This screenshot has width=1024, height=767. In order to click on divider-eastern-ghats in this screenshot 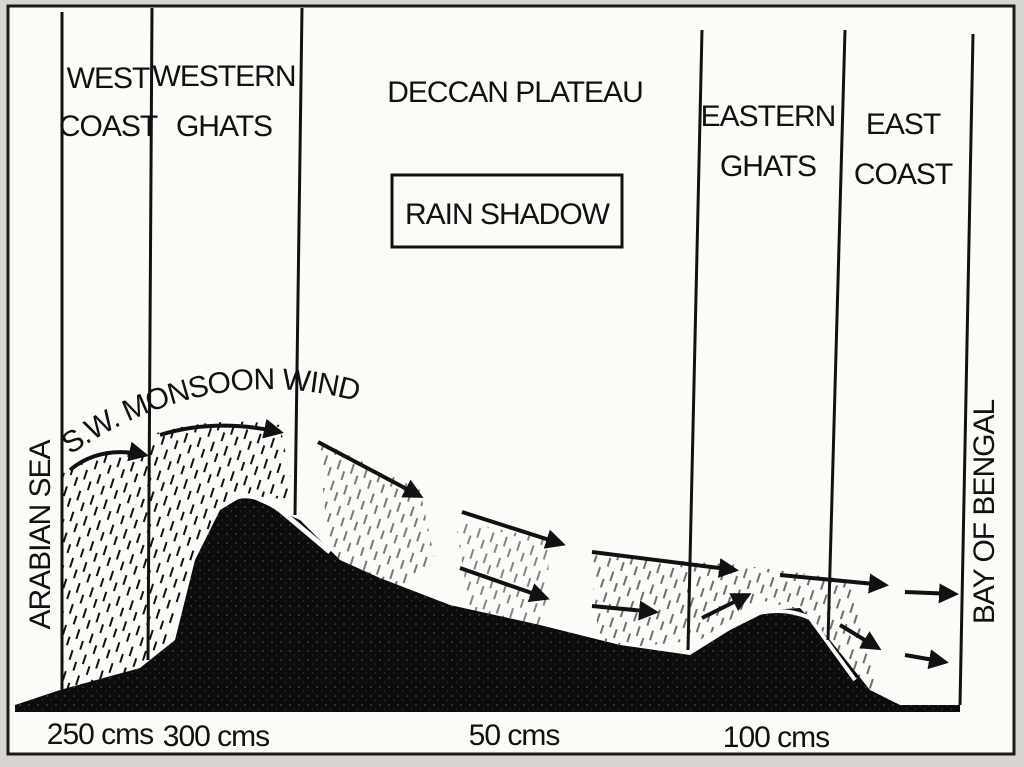, I will do `click(836, 335)`.